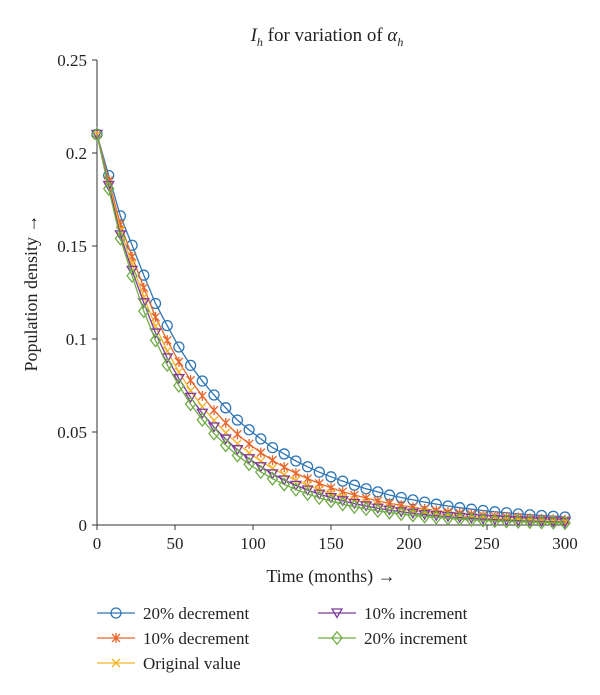 The height and width of the screenshot is (695, 600). I want to click on x-tick-label: 200, so click(409, 543).